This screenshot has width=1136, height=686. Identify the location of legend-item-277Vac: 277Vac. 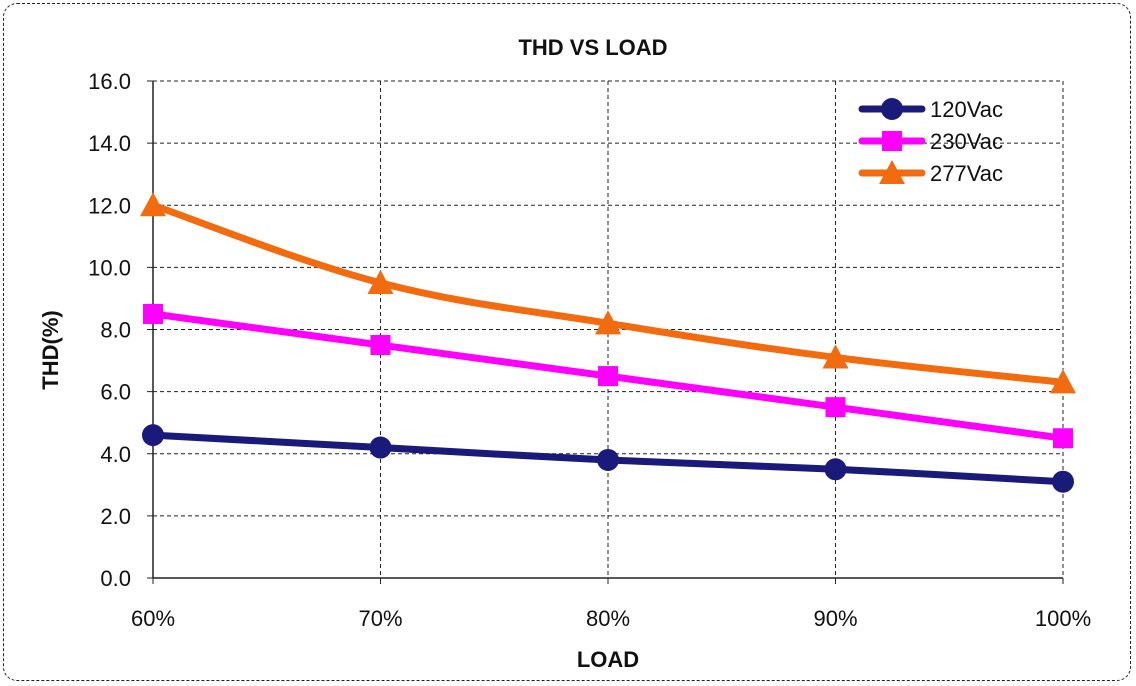
(930, 173).